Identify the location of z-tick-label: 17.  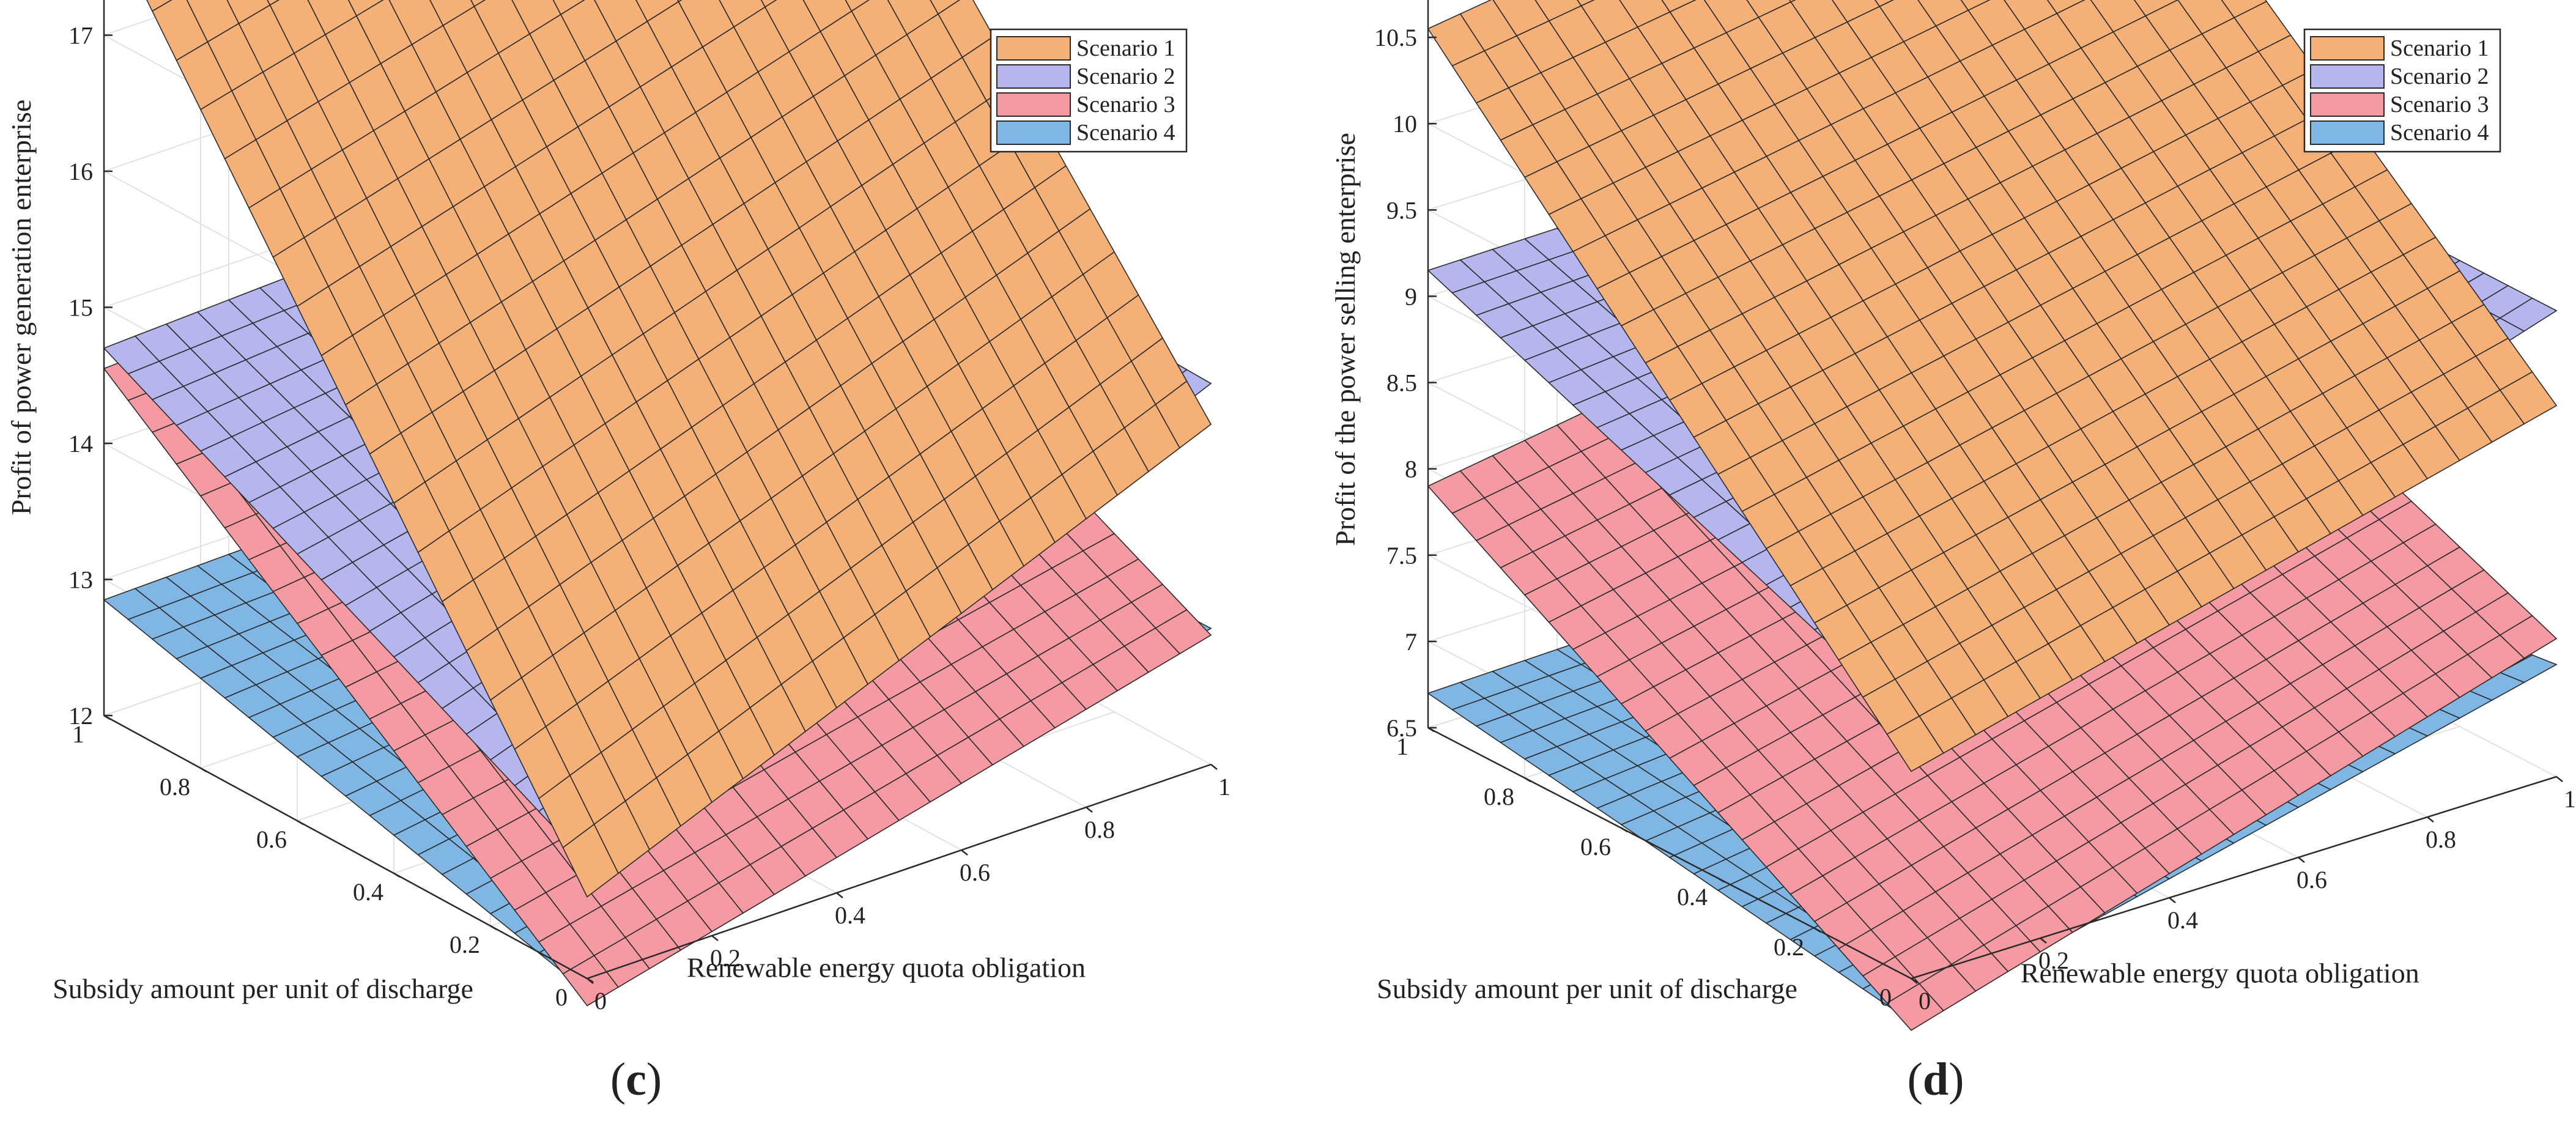
(80, 36).